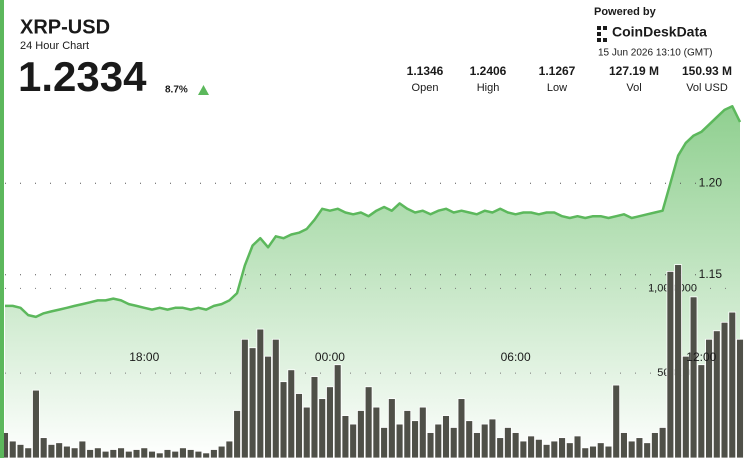 The width and height of the screenshot is (745, 458). Describe the element at coordinates (634, 71) in the screenshot. I see `stat-value: 127.19 M` at that location.